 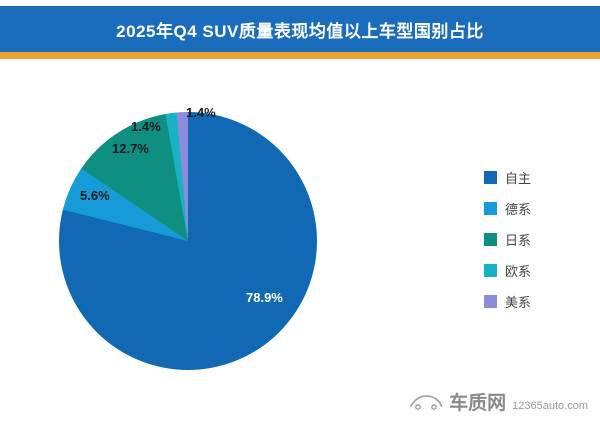 I want to click on legend-swatch-zizhu, so click(x=490, y=177).